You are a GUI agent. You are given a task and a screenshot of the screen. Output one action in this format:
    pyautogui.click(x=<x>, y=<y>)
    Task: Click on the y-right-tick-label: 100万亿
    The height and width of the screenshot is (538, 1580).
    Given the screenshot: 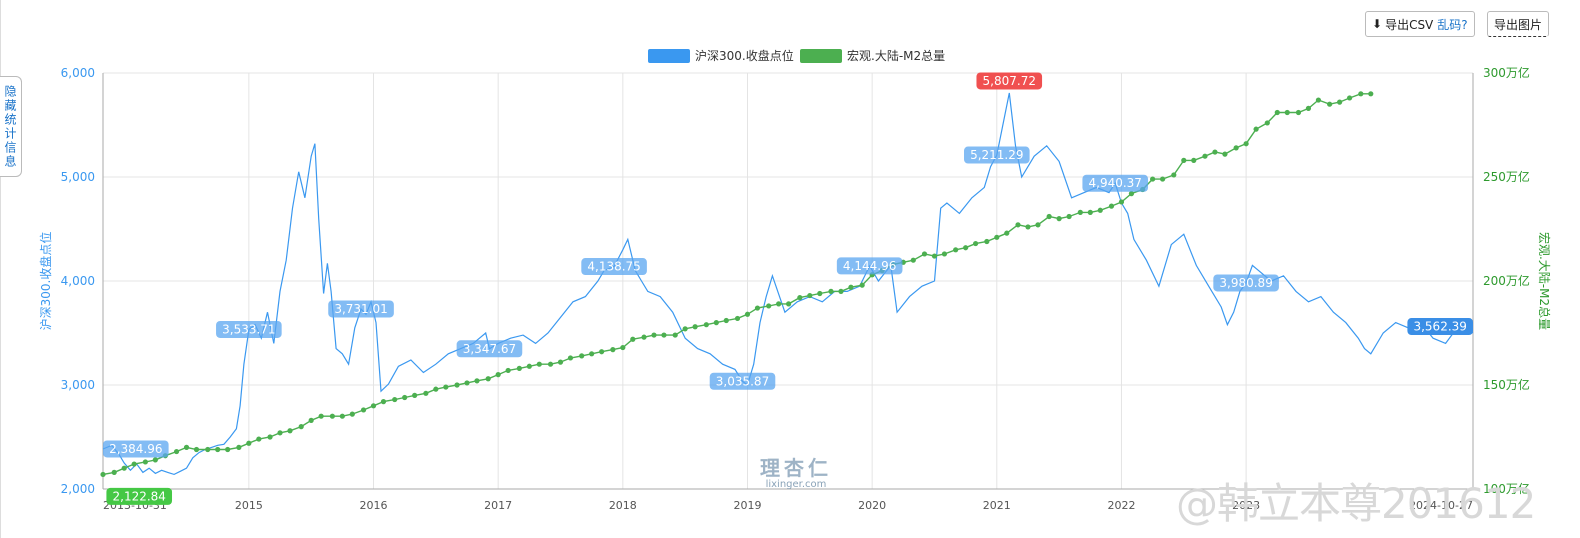 What is the action you would take?
    pyautogui.click(x=1506, y=488)
    